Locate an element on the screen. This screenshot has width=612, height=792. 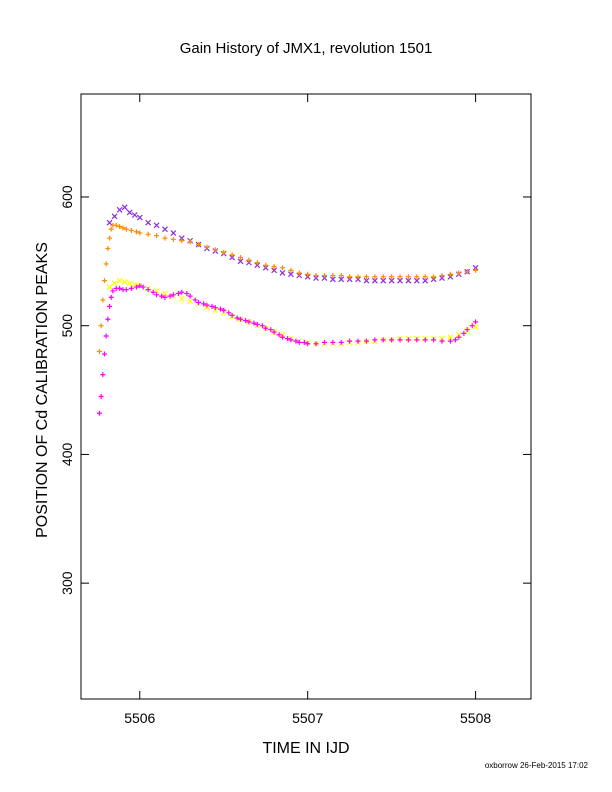
x-tick-label: 5508 is located at coordinates (475, 718).